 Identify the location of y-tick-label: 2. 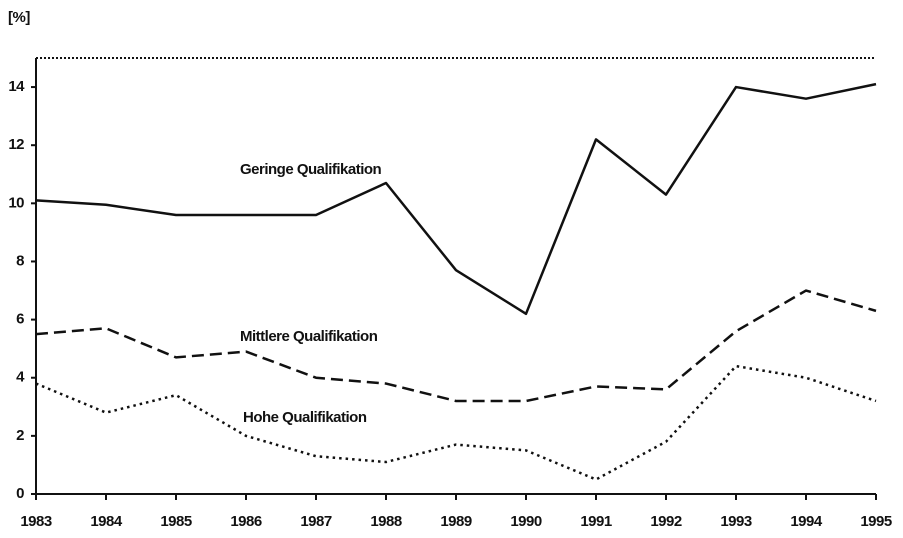
(20, 435).